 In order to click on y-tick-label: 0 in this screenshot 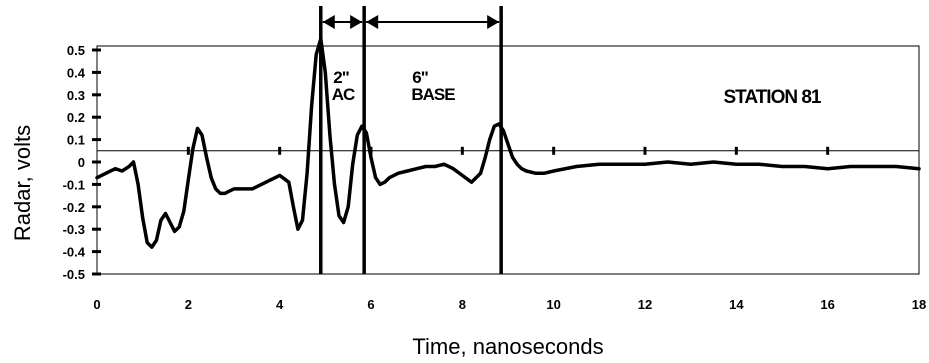, I will do `click(81, 162)`.